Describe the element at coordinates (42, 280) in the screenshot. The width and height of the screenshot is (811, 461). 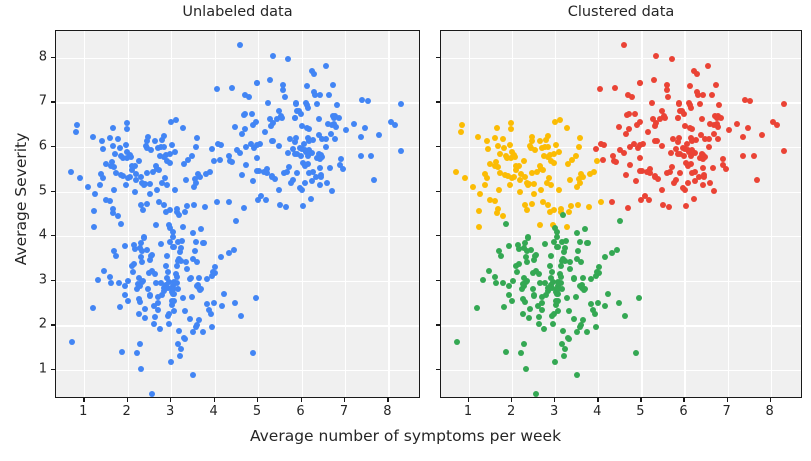
I see `y-tick-label: 3` at that location.